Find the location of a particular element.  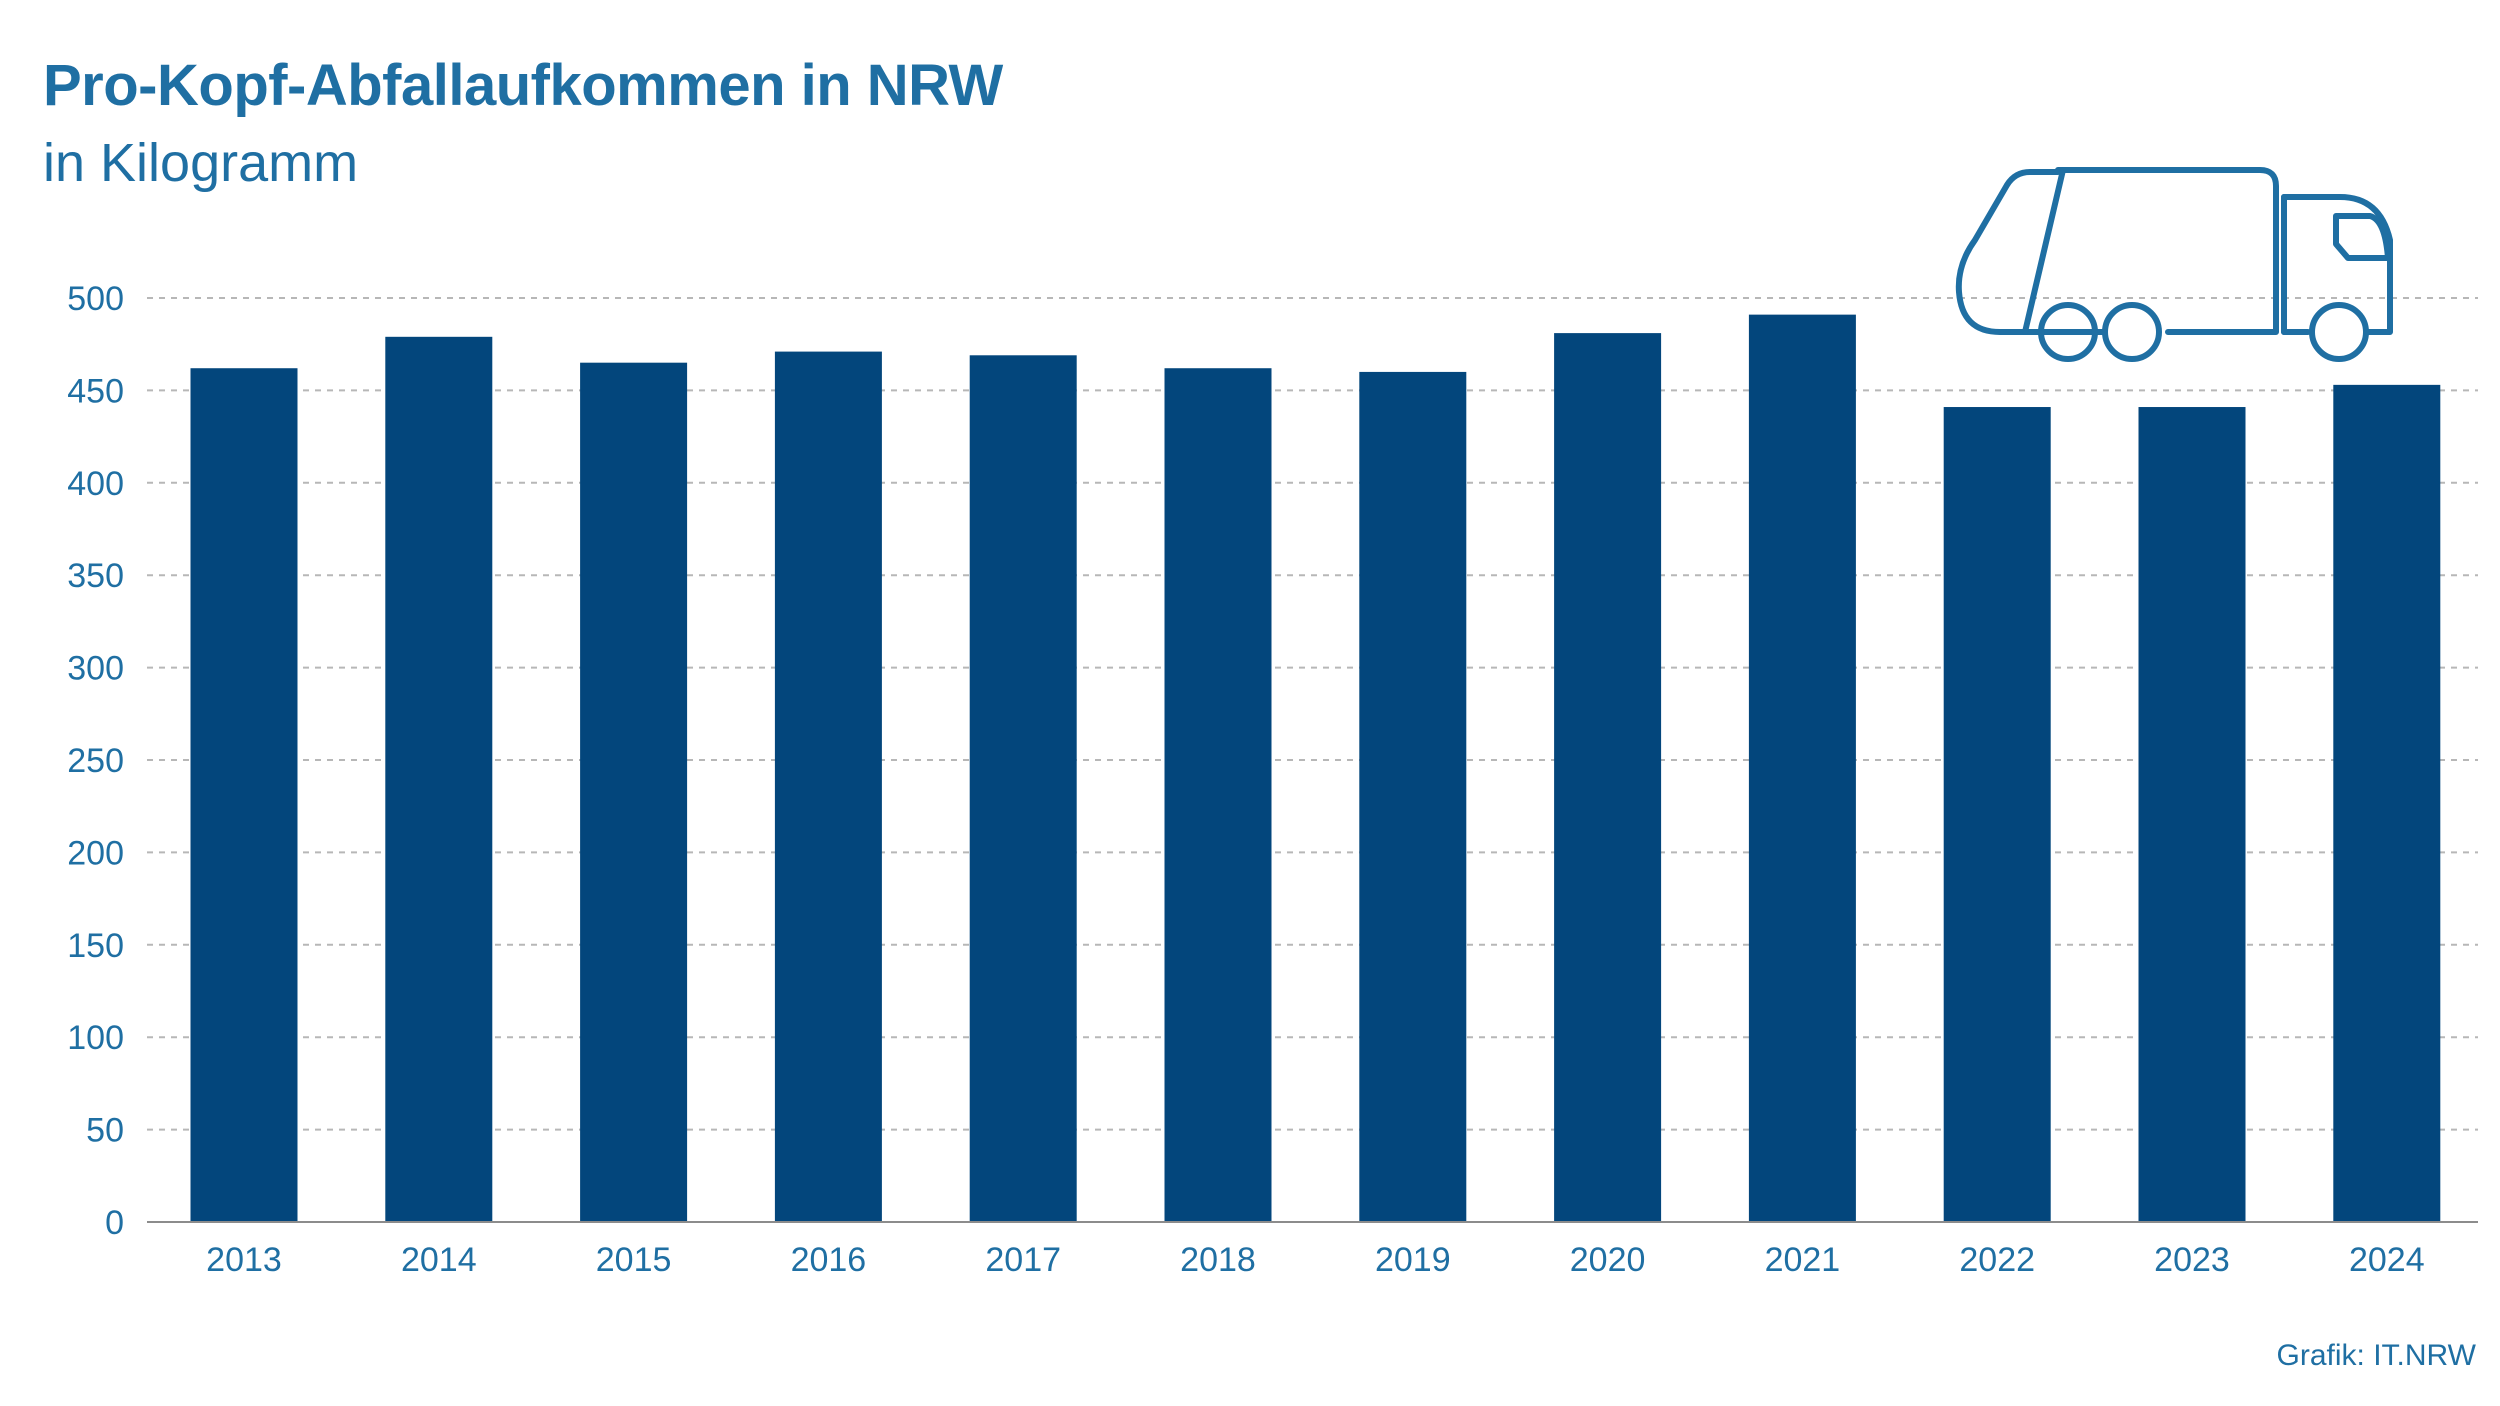

y-tick-label: 300 is located at coordinates (95, 669).